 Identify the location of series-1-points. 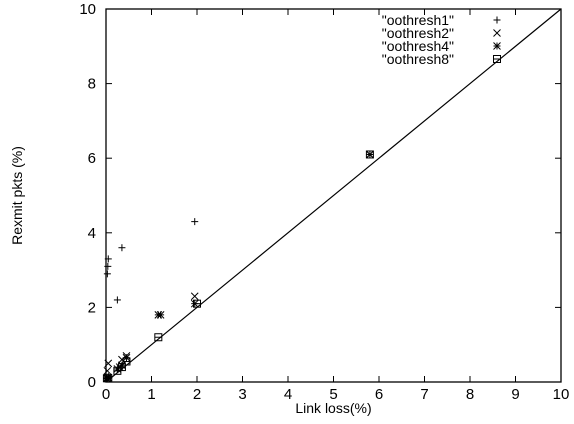
(151, 300).